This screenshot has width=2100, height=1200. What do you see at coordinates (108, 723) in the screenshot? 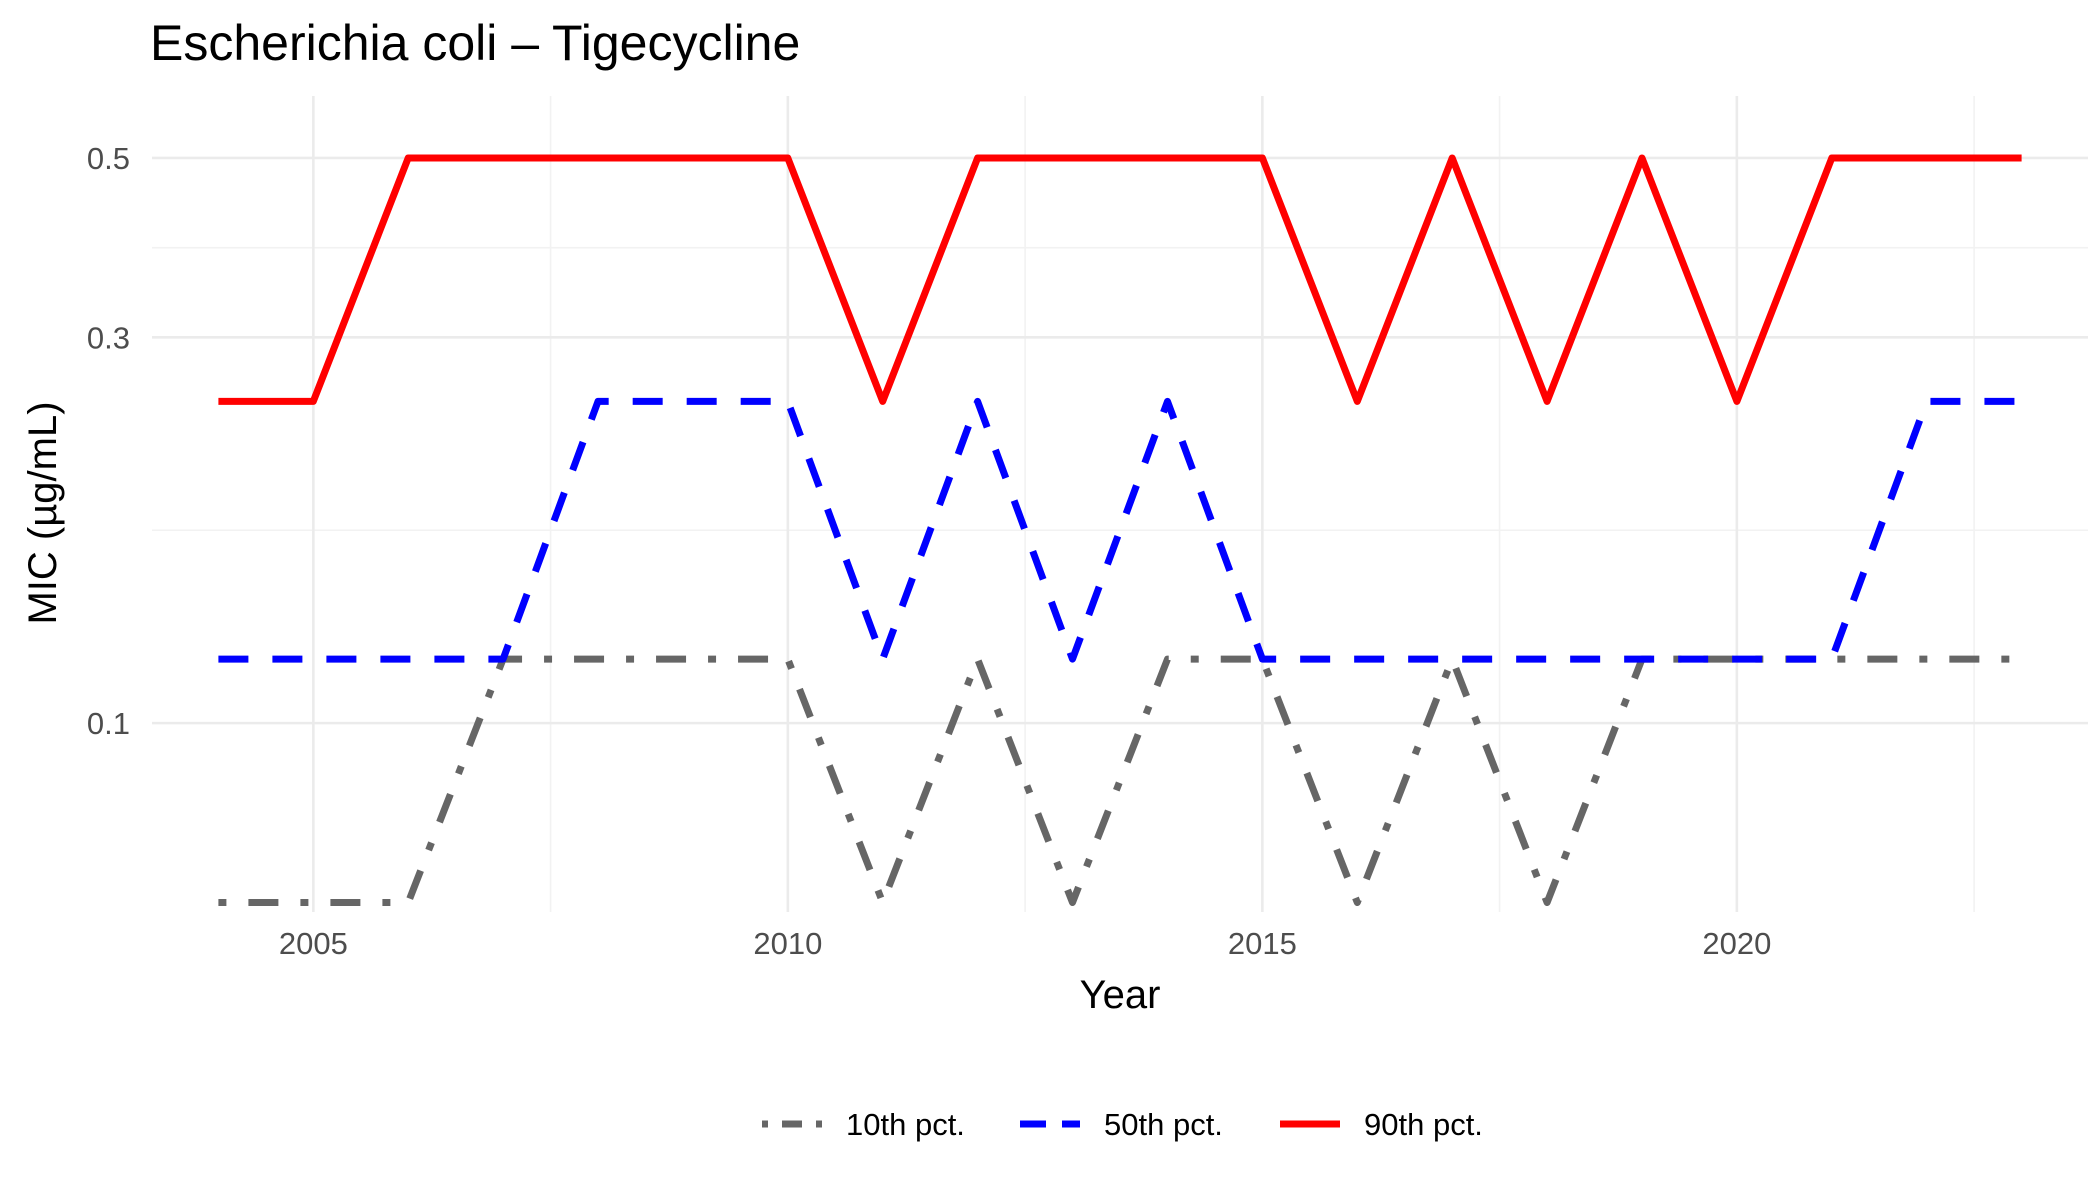
I see `y-tick-label: 0.1` at bounding box center [108, 723].